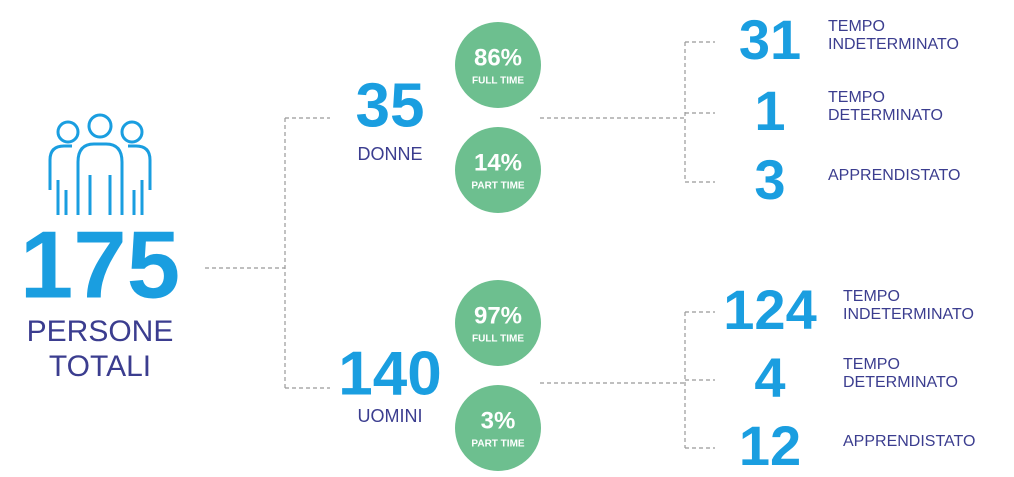  What do you see at coordinates (100, 264) in the screenshot?
I see `total-number: 175` at bounding box center [100, 264].